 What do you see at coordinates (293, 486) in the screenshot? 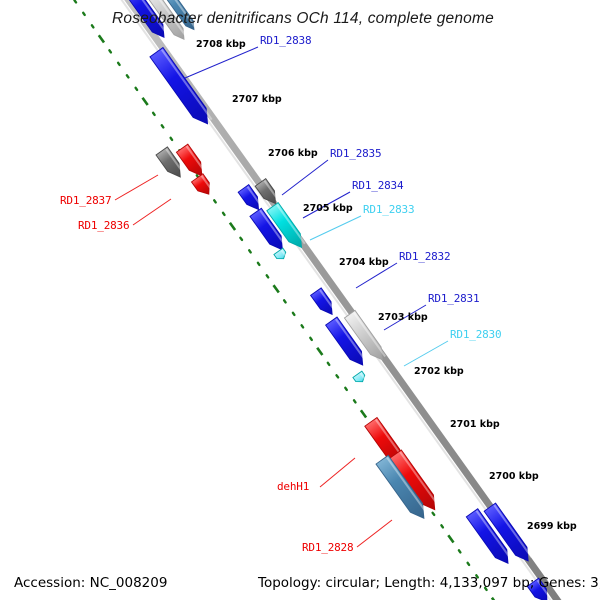
I see `gene-label-dehh1: dehH1` at bounding box center [293, 486].